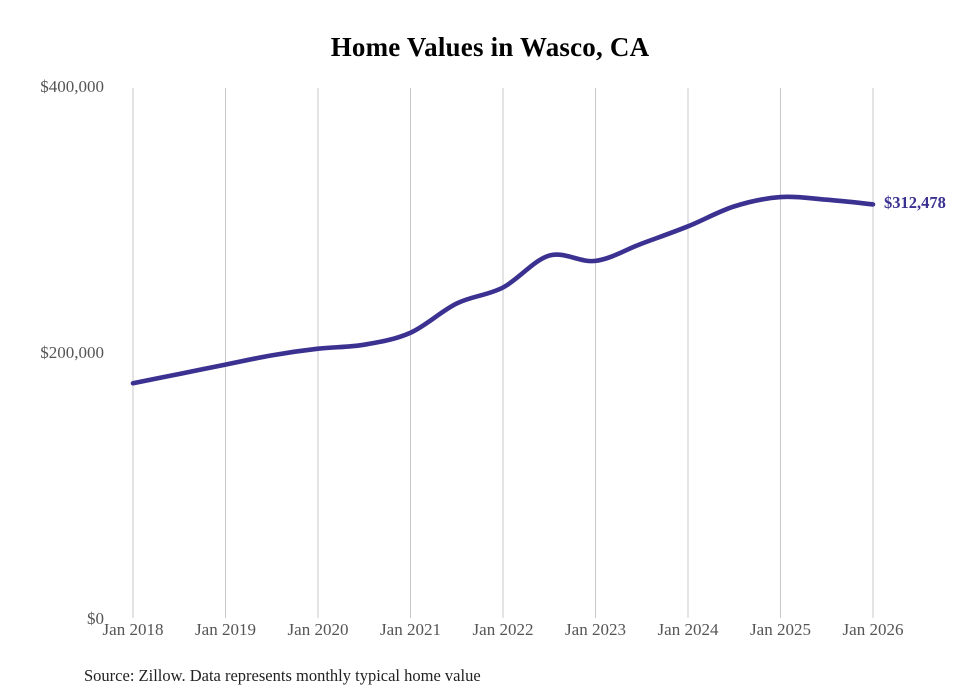 The height and width of the screenshot is (699, 980). I want to click on x-tick-label: Jan 2026, so click(873, 629).